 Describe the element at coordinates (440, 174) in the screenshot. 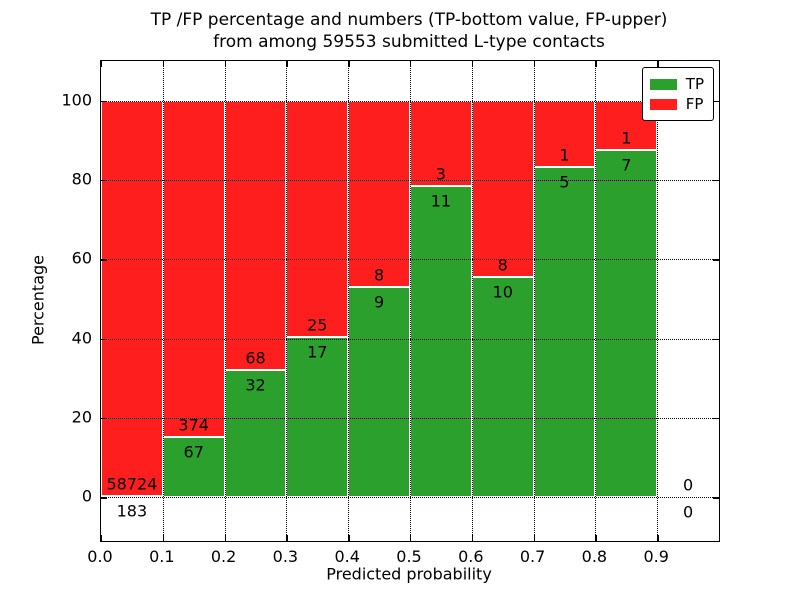

I see `fp-count-label: 3` at that location.